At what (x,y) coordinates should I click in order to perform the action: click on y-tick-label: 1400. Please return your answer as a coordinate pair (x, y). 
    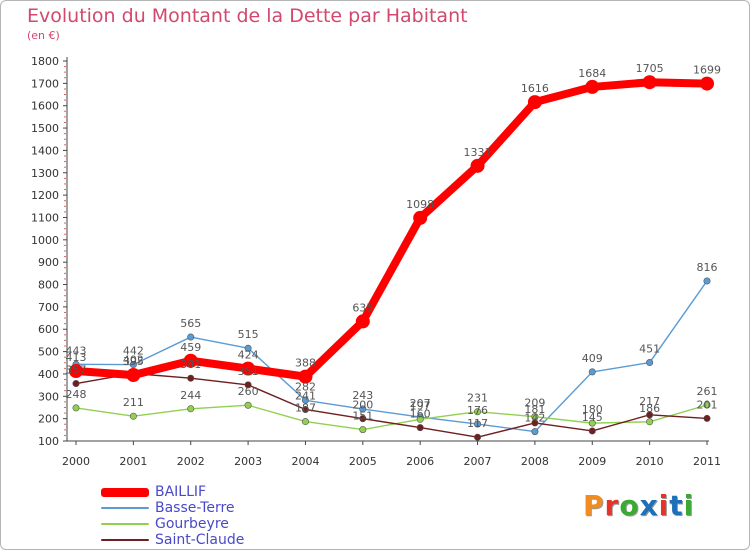
    Looking at the image, I should click on (45, 150).